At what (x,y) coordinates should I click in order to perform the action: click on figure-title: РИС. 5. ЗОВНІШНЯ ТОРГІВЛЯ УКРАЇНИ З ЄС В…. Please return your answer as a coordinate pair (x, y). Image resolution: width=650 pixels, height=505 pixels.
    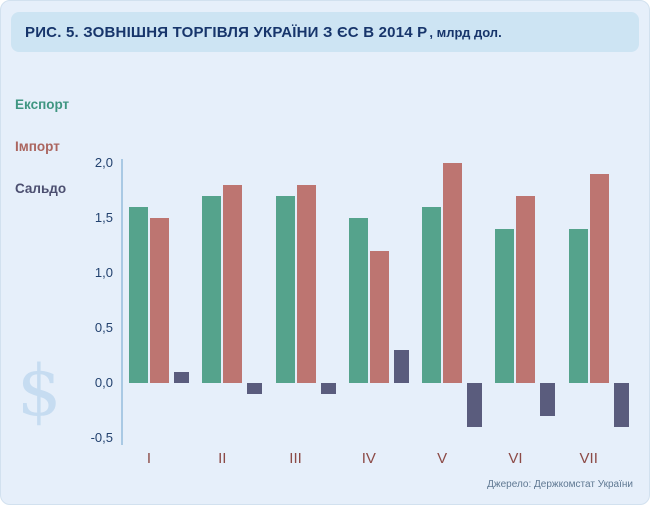
    Looking at the image, I should click on (226, 32).